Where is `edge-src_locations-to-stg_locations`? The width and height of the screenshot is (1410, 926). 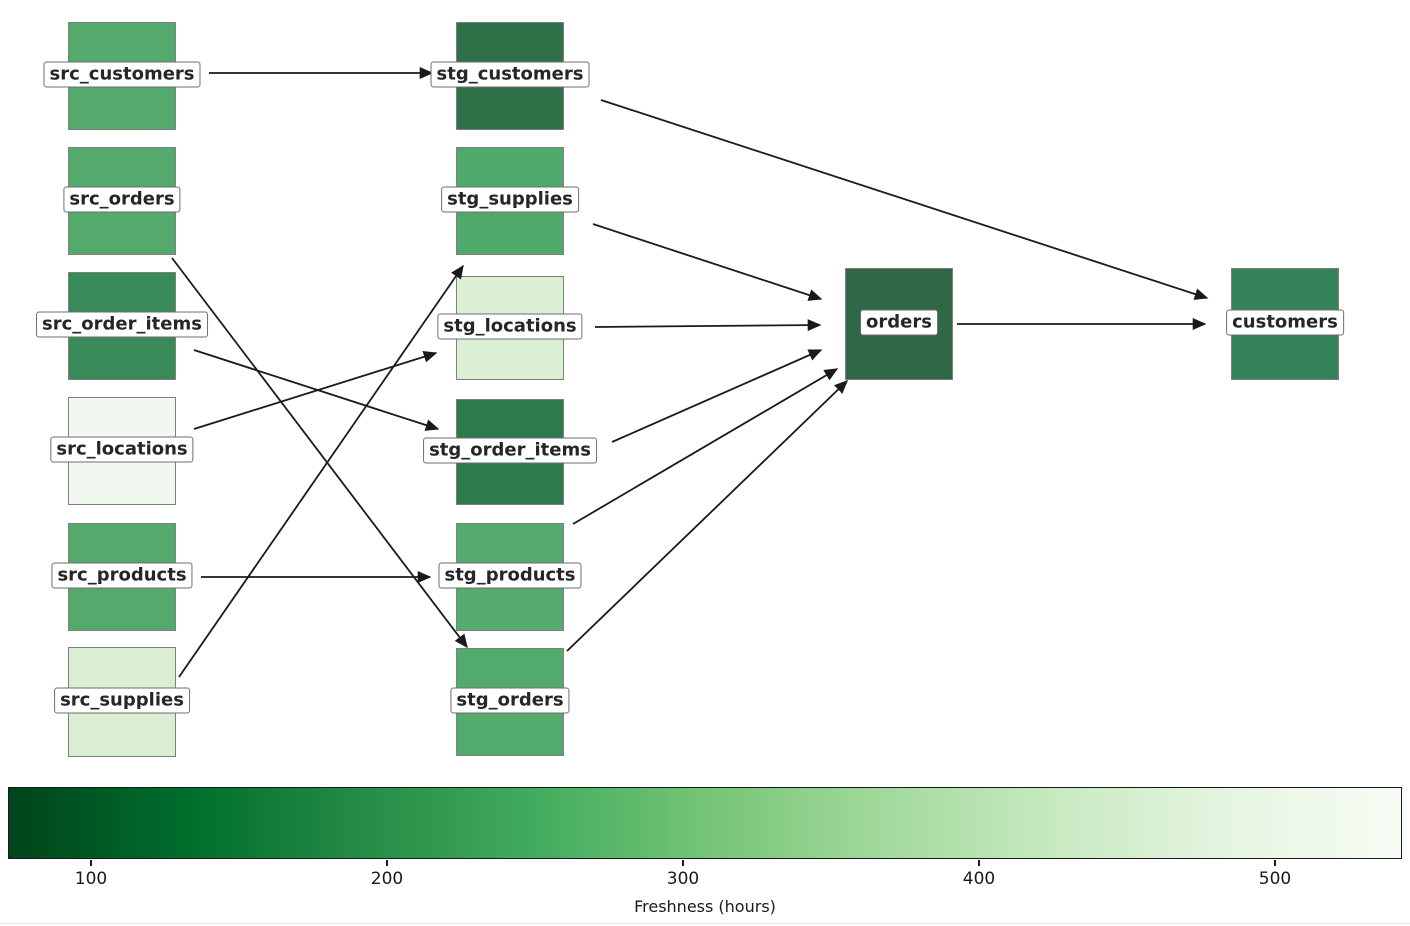 edge-src_locations-to-stg_locations is located at coordinates (315, 390).